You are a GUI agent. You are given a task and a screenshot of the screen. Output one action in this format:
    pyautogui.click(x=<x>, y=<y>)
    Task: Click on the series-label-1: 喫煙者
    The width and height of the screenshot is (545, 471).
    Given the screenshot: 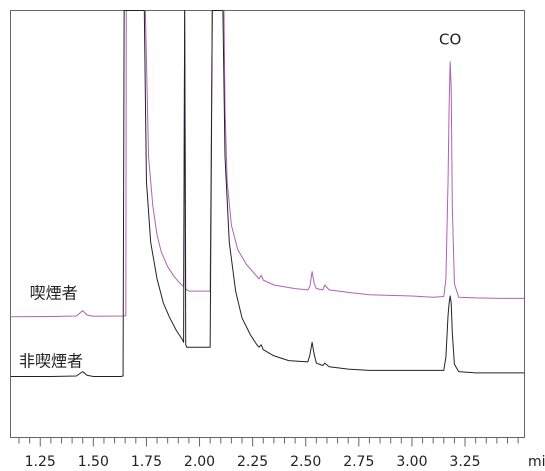 What is the action you would take?
    pyautogui.click(x=54, y=292)
    